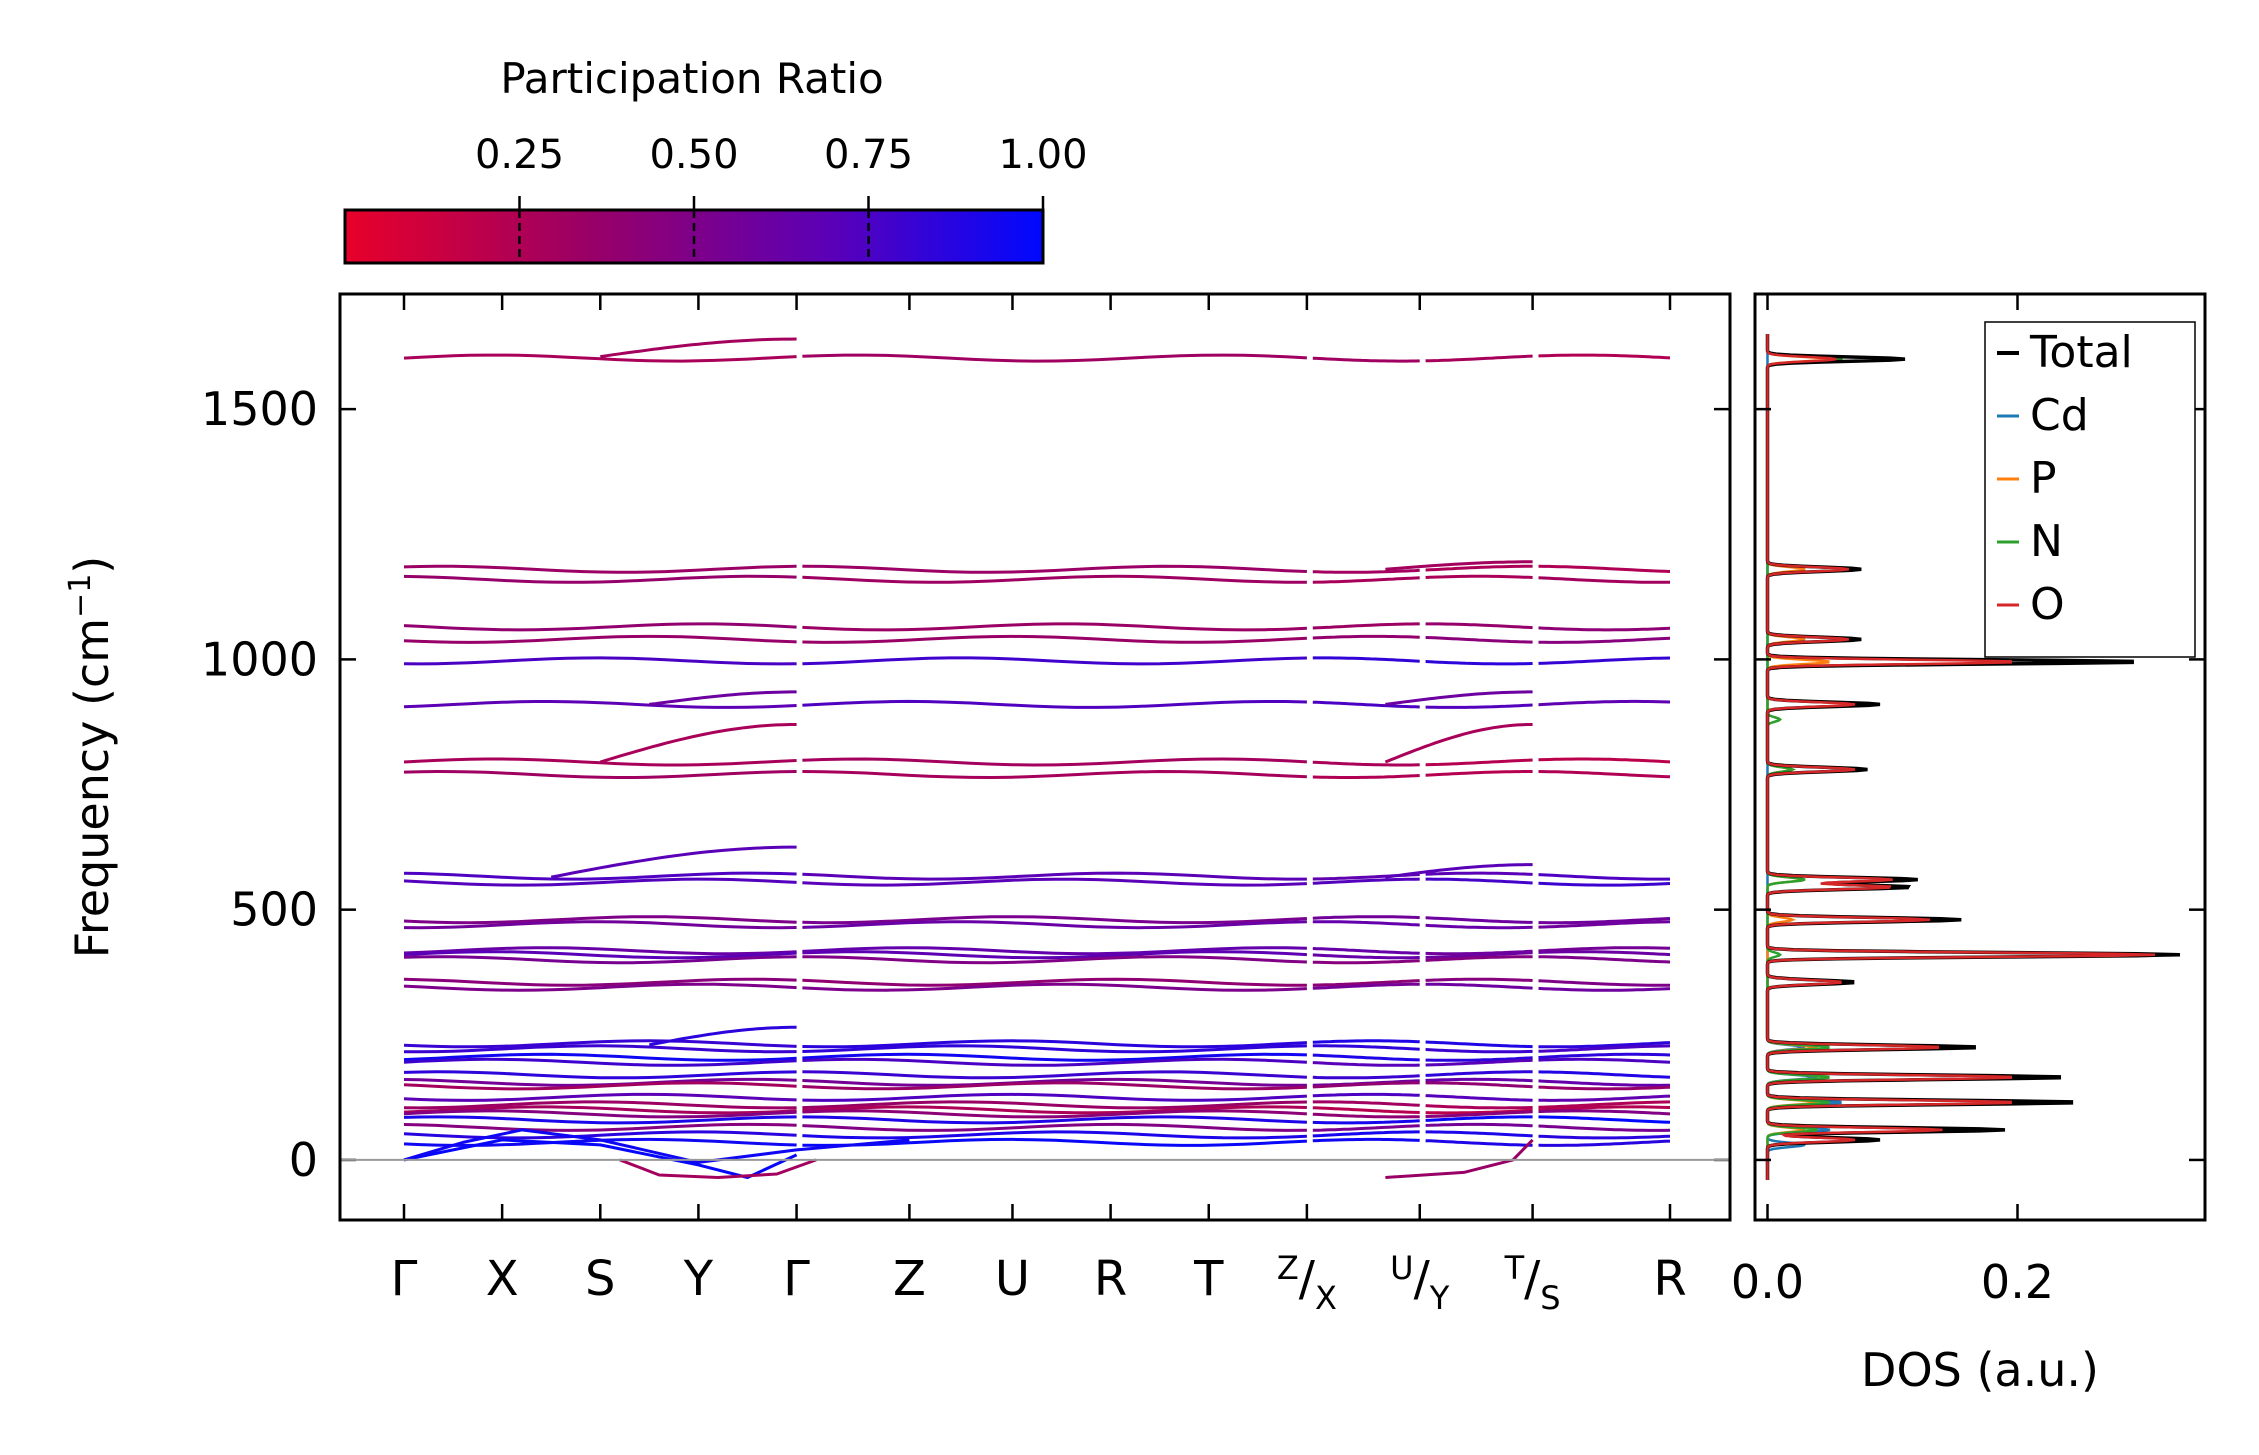 The image size is (2259, 1455). I want to click on k-point-label: U, so click(1012, 1279).